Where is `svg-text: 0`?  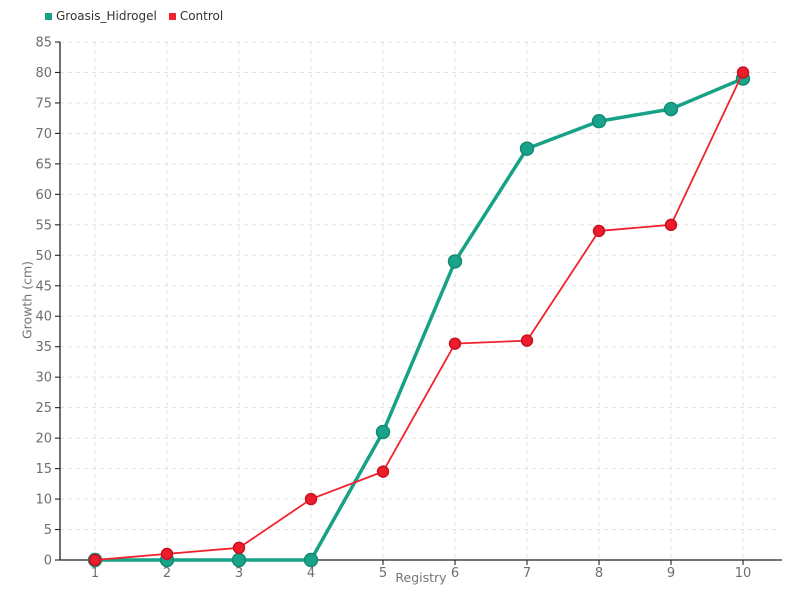 svg-text: 0 is located at coordinates (48, 561).